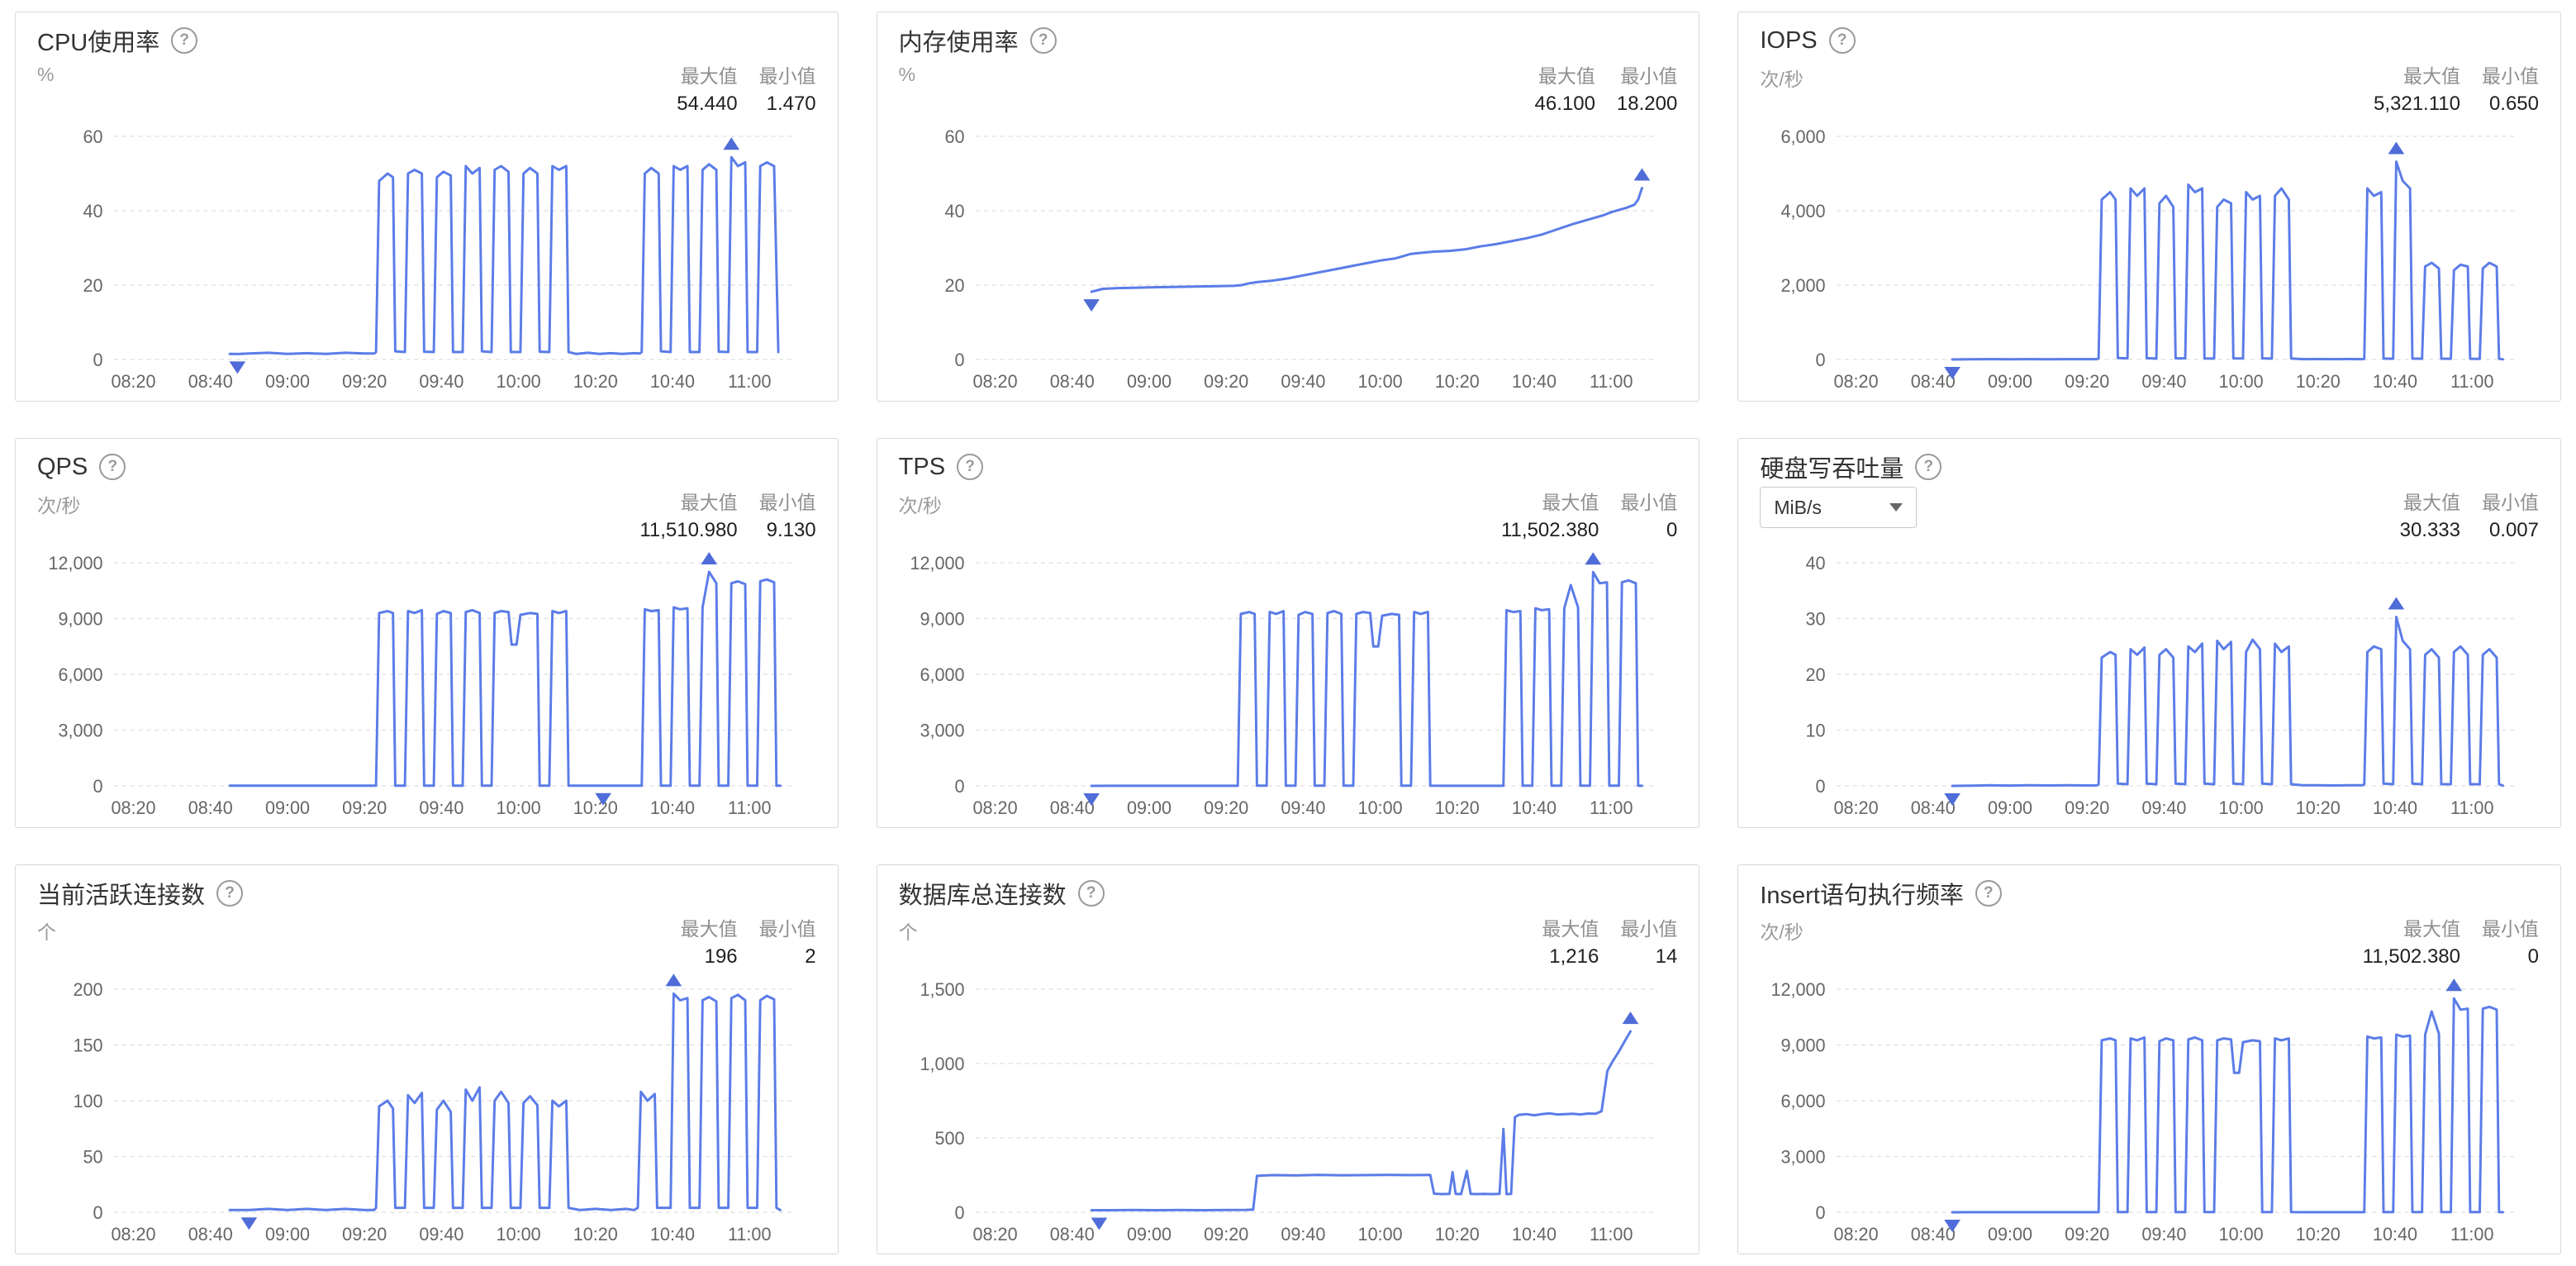  I want to click on meta-row: 次/秒 最大值 11,510.980 最小值 9.130, so click(427, 514).